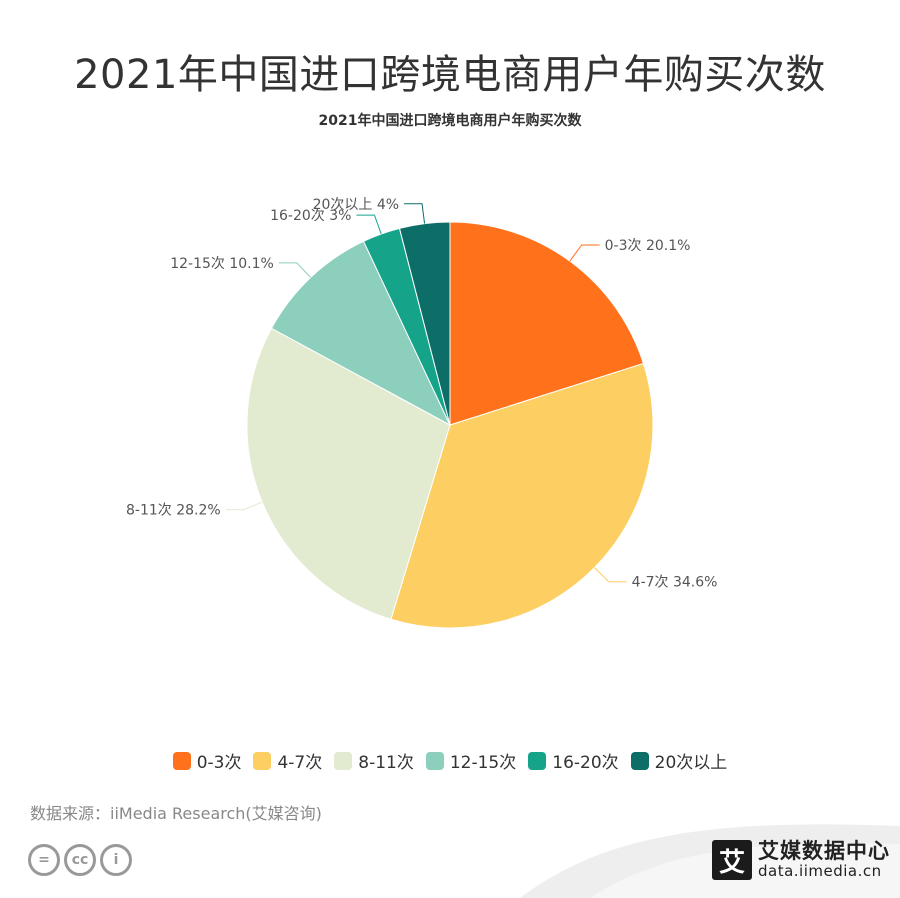 The width and height of the screenshot is (900, 898). I want to click on pie-slice-8-11次, so click(348, 473).